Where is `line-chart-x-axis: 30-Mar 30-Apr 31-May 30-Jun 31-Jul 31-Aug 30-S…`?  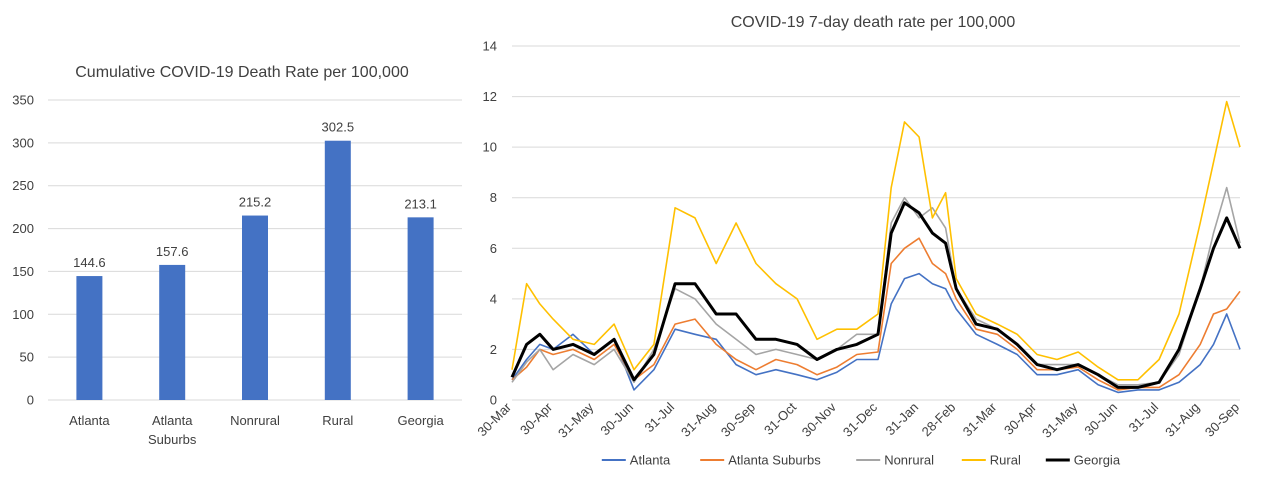 line-chart-x-axis: 30-Mar 30-Apr 31-May 30-Jun 31-Jul 31-Aug 30-S… is located at coordinates (858, 420).